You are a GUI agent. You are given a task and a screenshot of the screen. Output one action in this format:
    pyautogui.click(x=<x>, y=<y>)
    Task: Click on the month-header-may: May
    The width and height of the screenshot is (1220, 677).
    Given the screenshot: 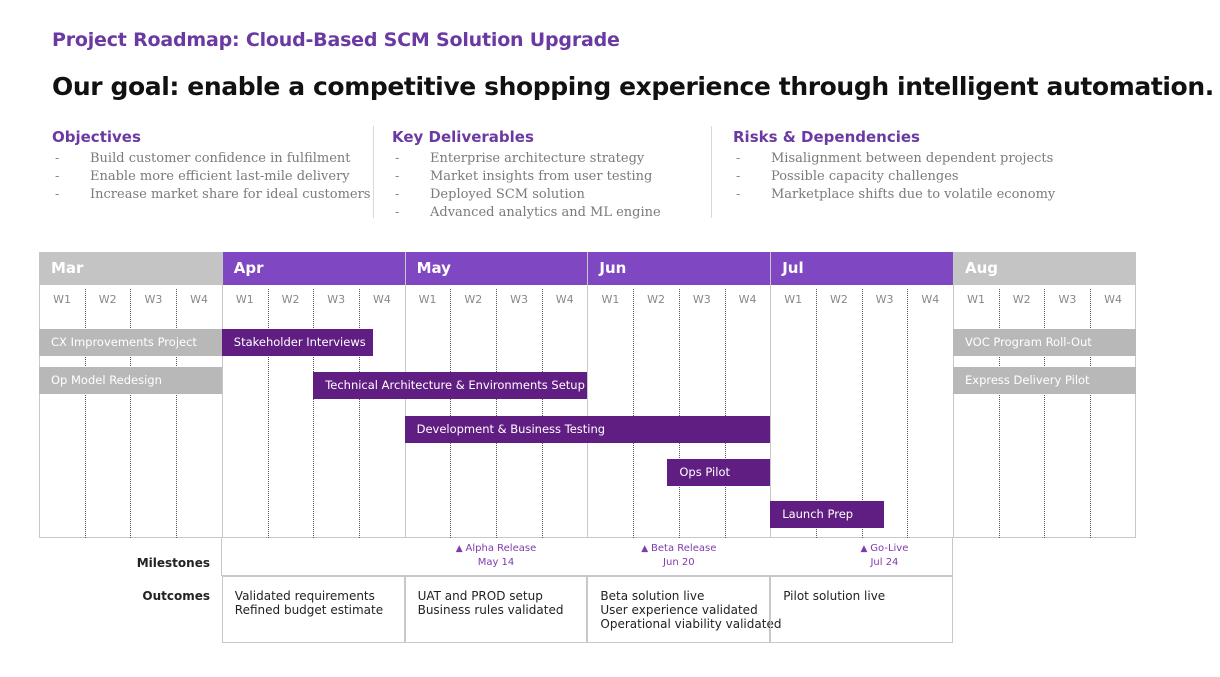 What is the action you would take?
    pyautogui.click(x=496, y=268)
    